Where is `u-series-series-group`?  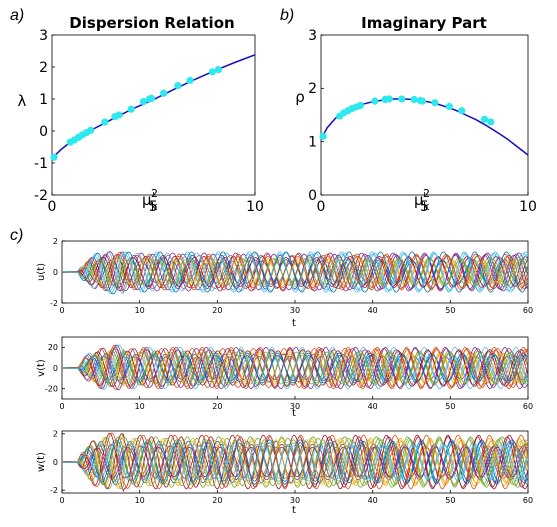 u-series-series-group is located at coordinates (295, 273).